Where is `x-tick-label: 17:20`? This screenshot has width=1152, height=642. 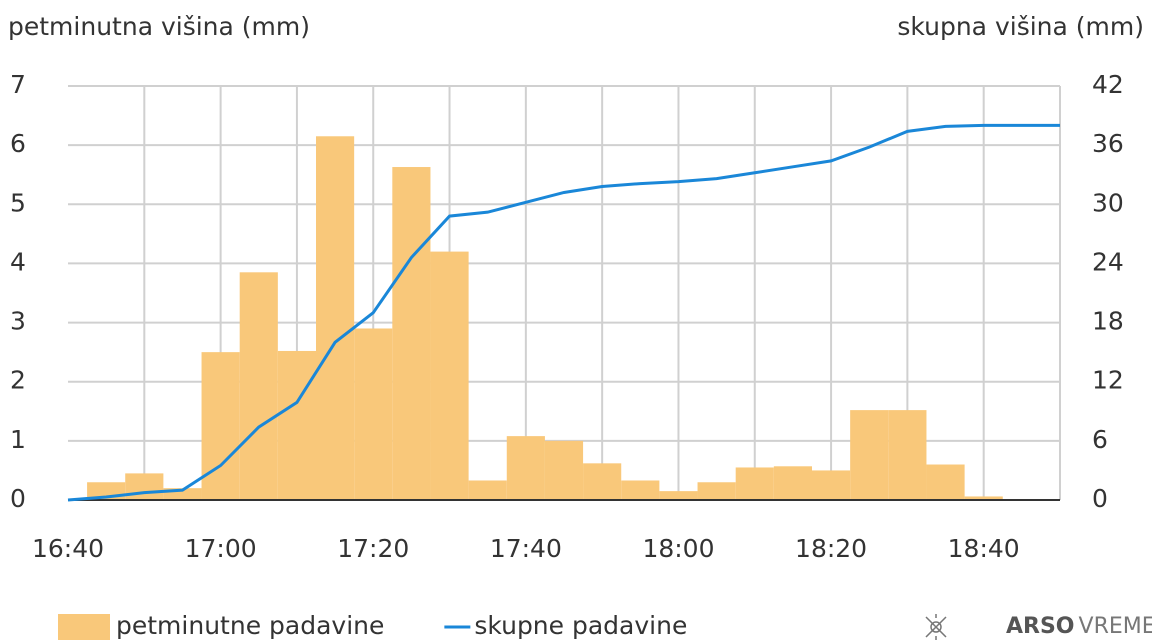
x-tick-label: 17:20 is located at coordinates (373, 548).